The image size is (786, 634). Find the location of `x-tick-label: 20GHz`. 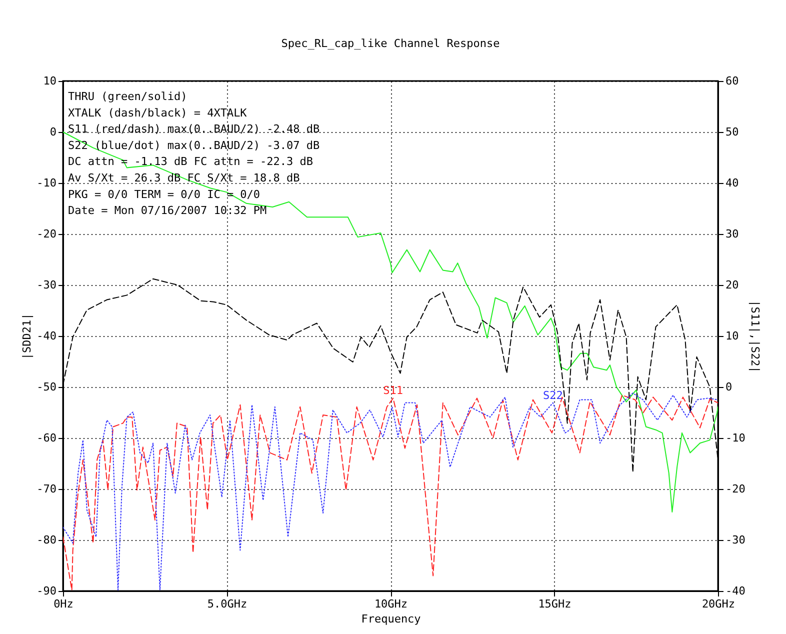

x-tick-label: 20GHz is located at coordinates (719, 604).